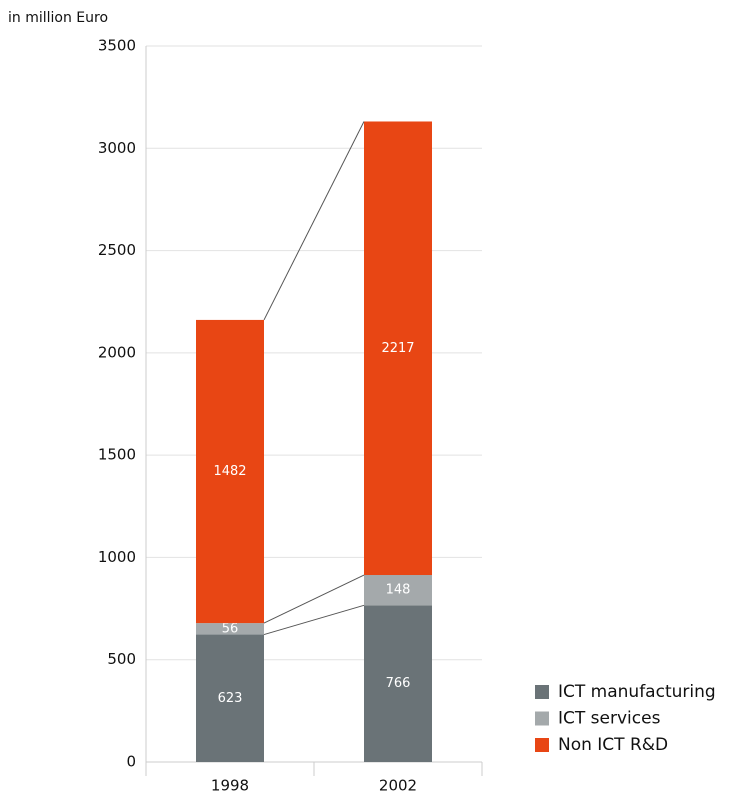 This screenshot has width=748, height=798. Describe the element at coordinates (117, 455) in the screenshot. I see `y-tick-label: 1500` at that location.